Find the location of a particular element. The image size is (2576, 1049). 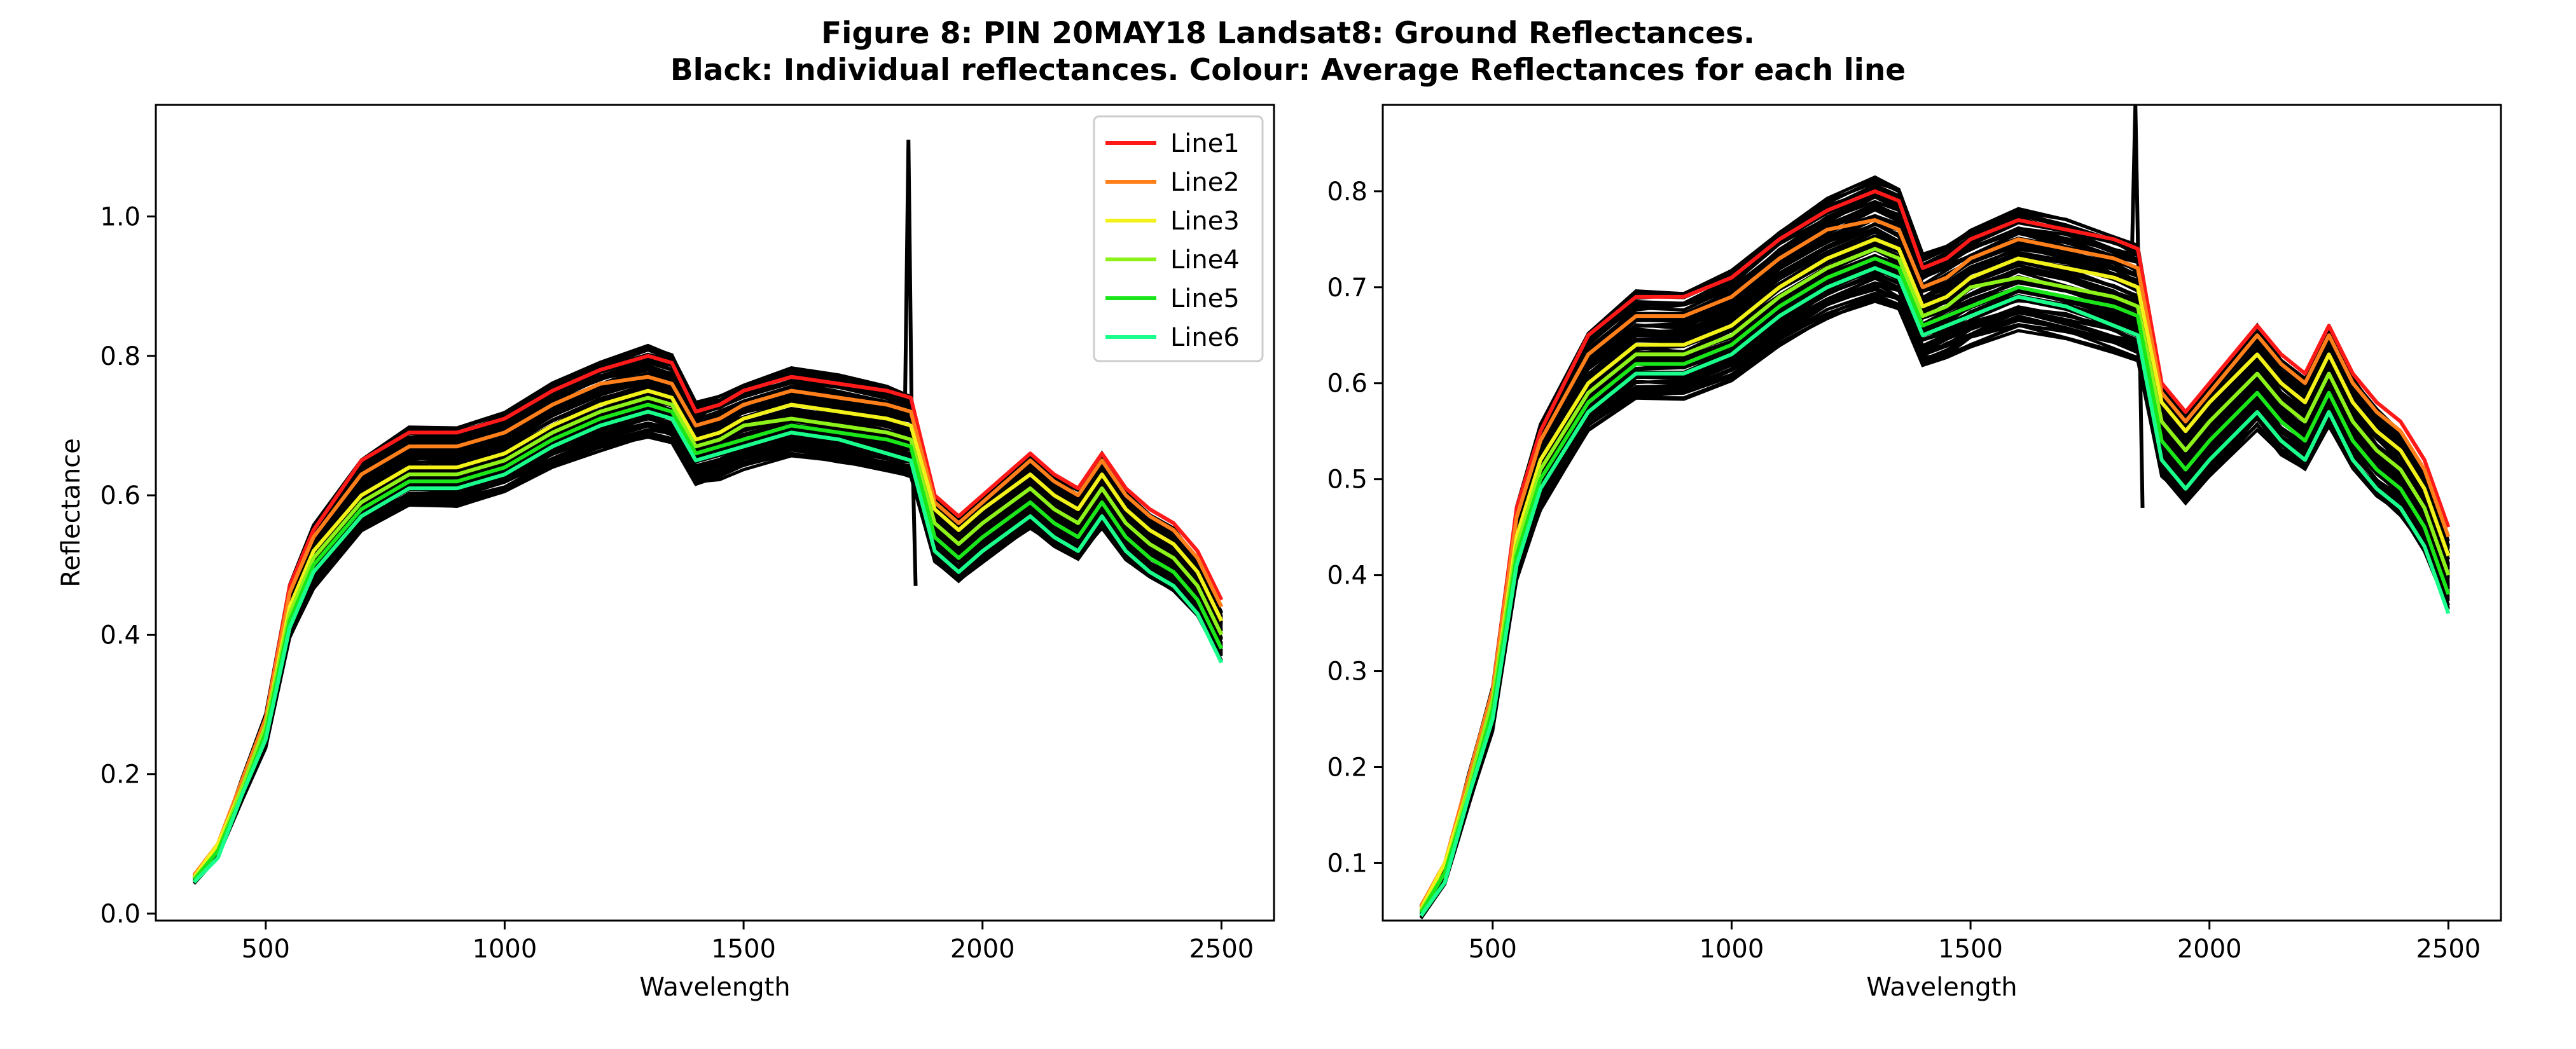

legend: Line1 Line2 Line3 Line4 Line5 Line6 is located at coordinates (1178, 238).